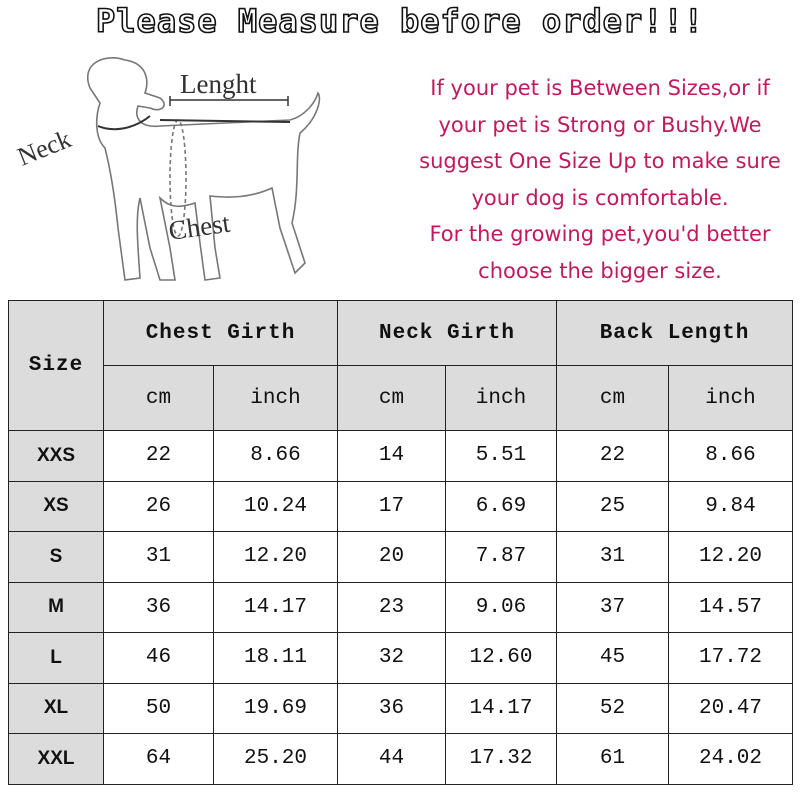 The width and height of the screenshot is (800, 800). I want to click on measurement-cell: 9.06, so click(501, 607).